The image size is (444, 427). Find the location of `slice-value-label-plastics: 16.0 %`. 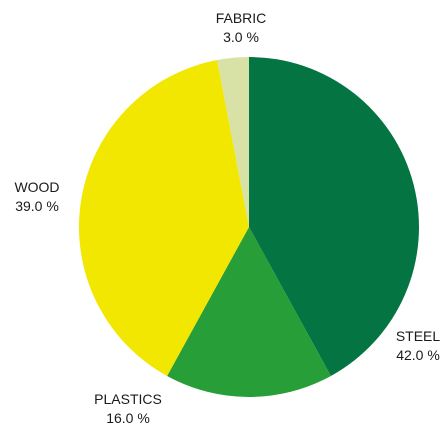

slice-value-label-plastics: 16.0 % is located at coordinates (128, 418).